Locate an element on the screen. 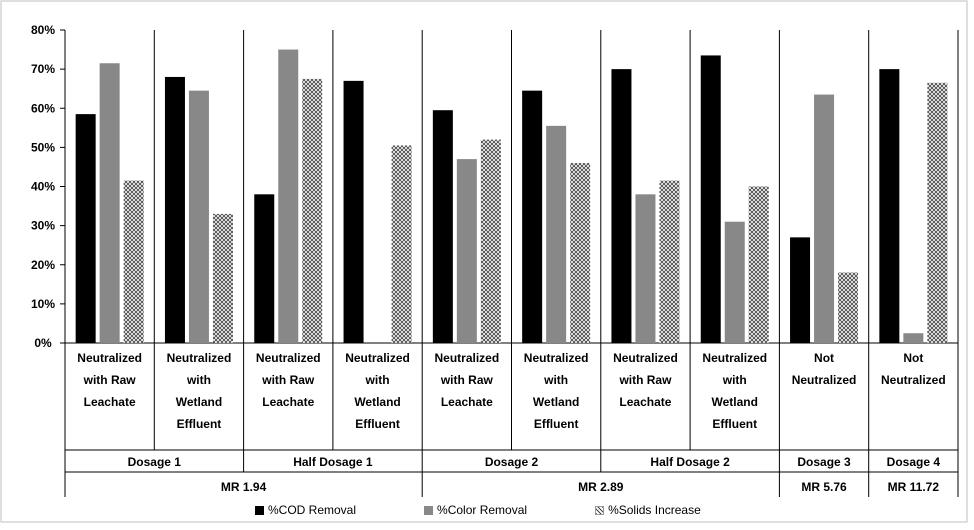 The height and width of the screenshot is (530, 974). y-tick-label: 20% is located at coordinates (43, 265).